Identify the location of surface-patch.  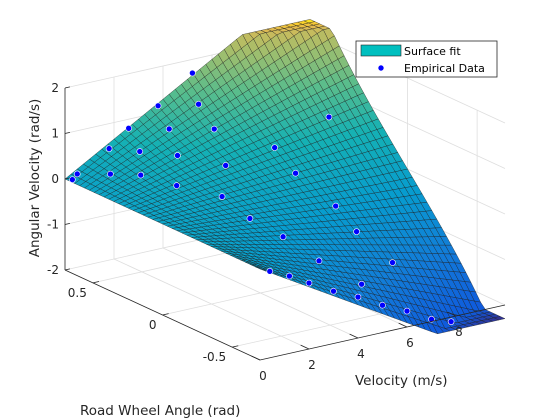
(499, 318).